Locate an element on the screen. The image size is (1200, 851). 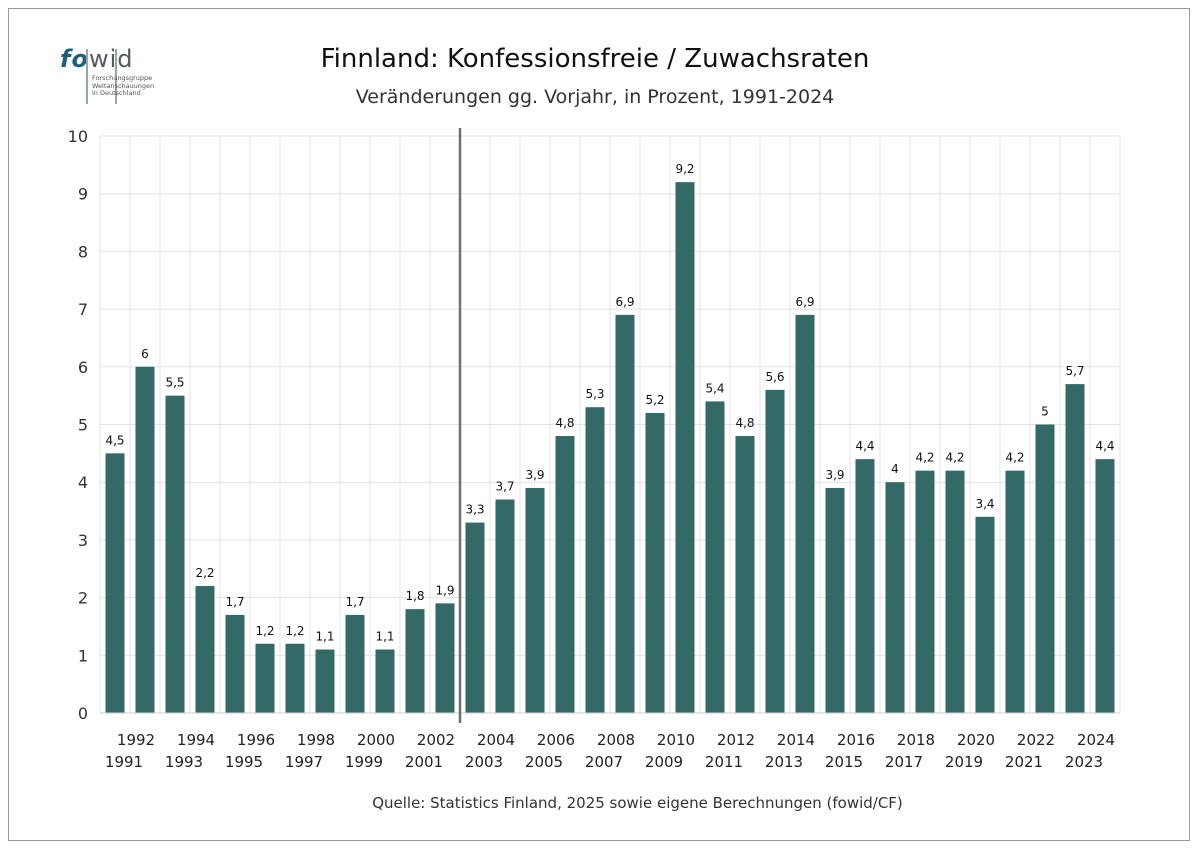
data-label: 5 is located at coordinates (1045, 412).